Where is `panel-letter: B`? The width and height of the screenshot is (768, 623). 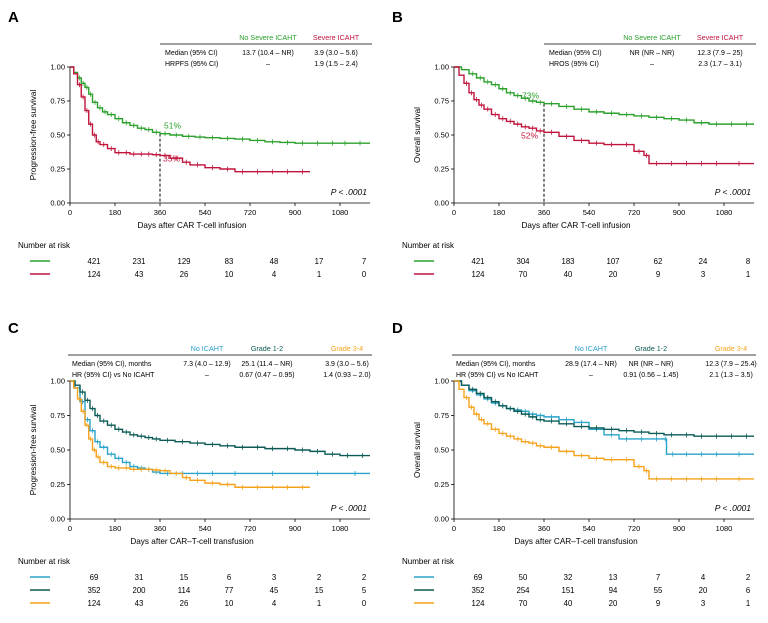 panel-letter: B is located at coordinates (397, 17).